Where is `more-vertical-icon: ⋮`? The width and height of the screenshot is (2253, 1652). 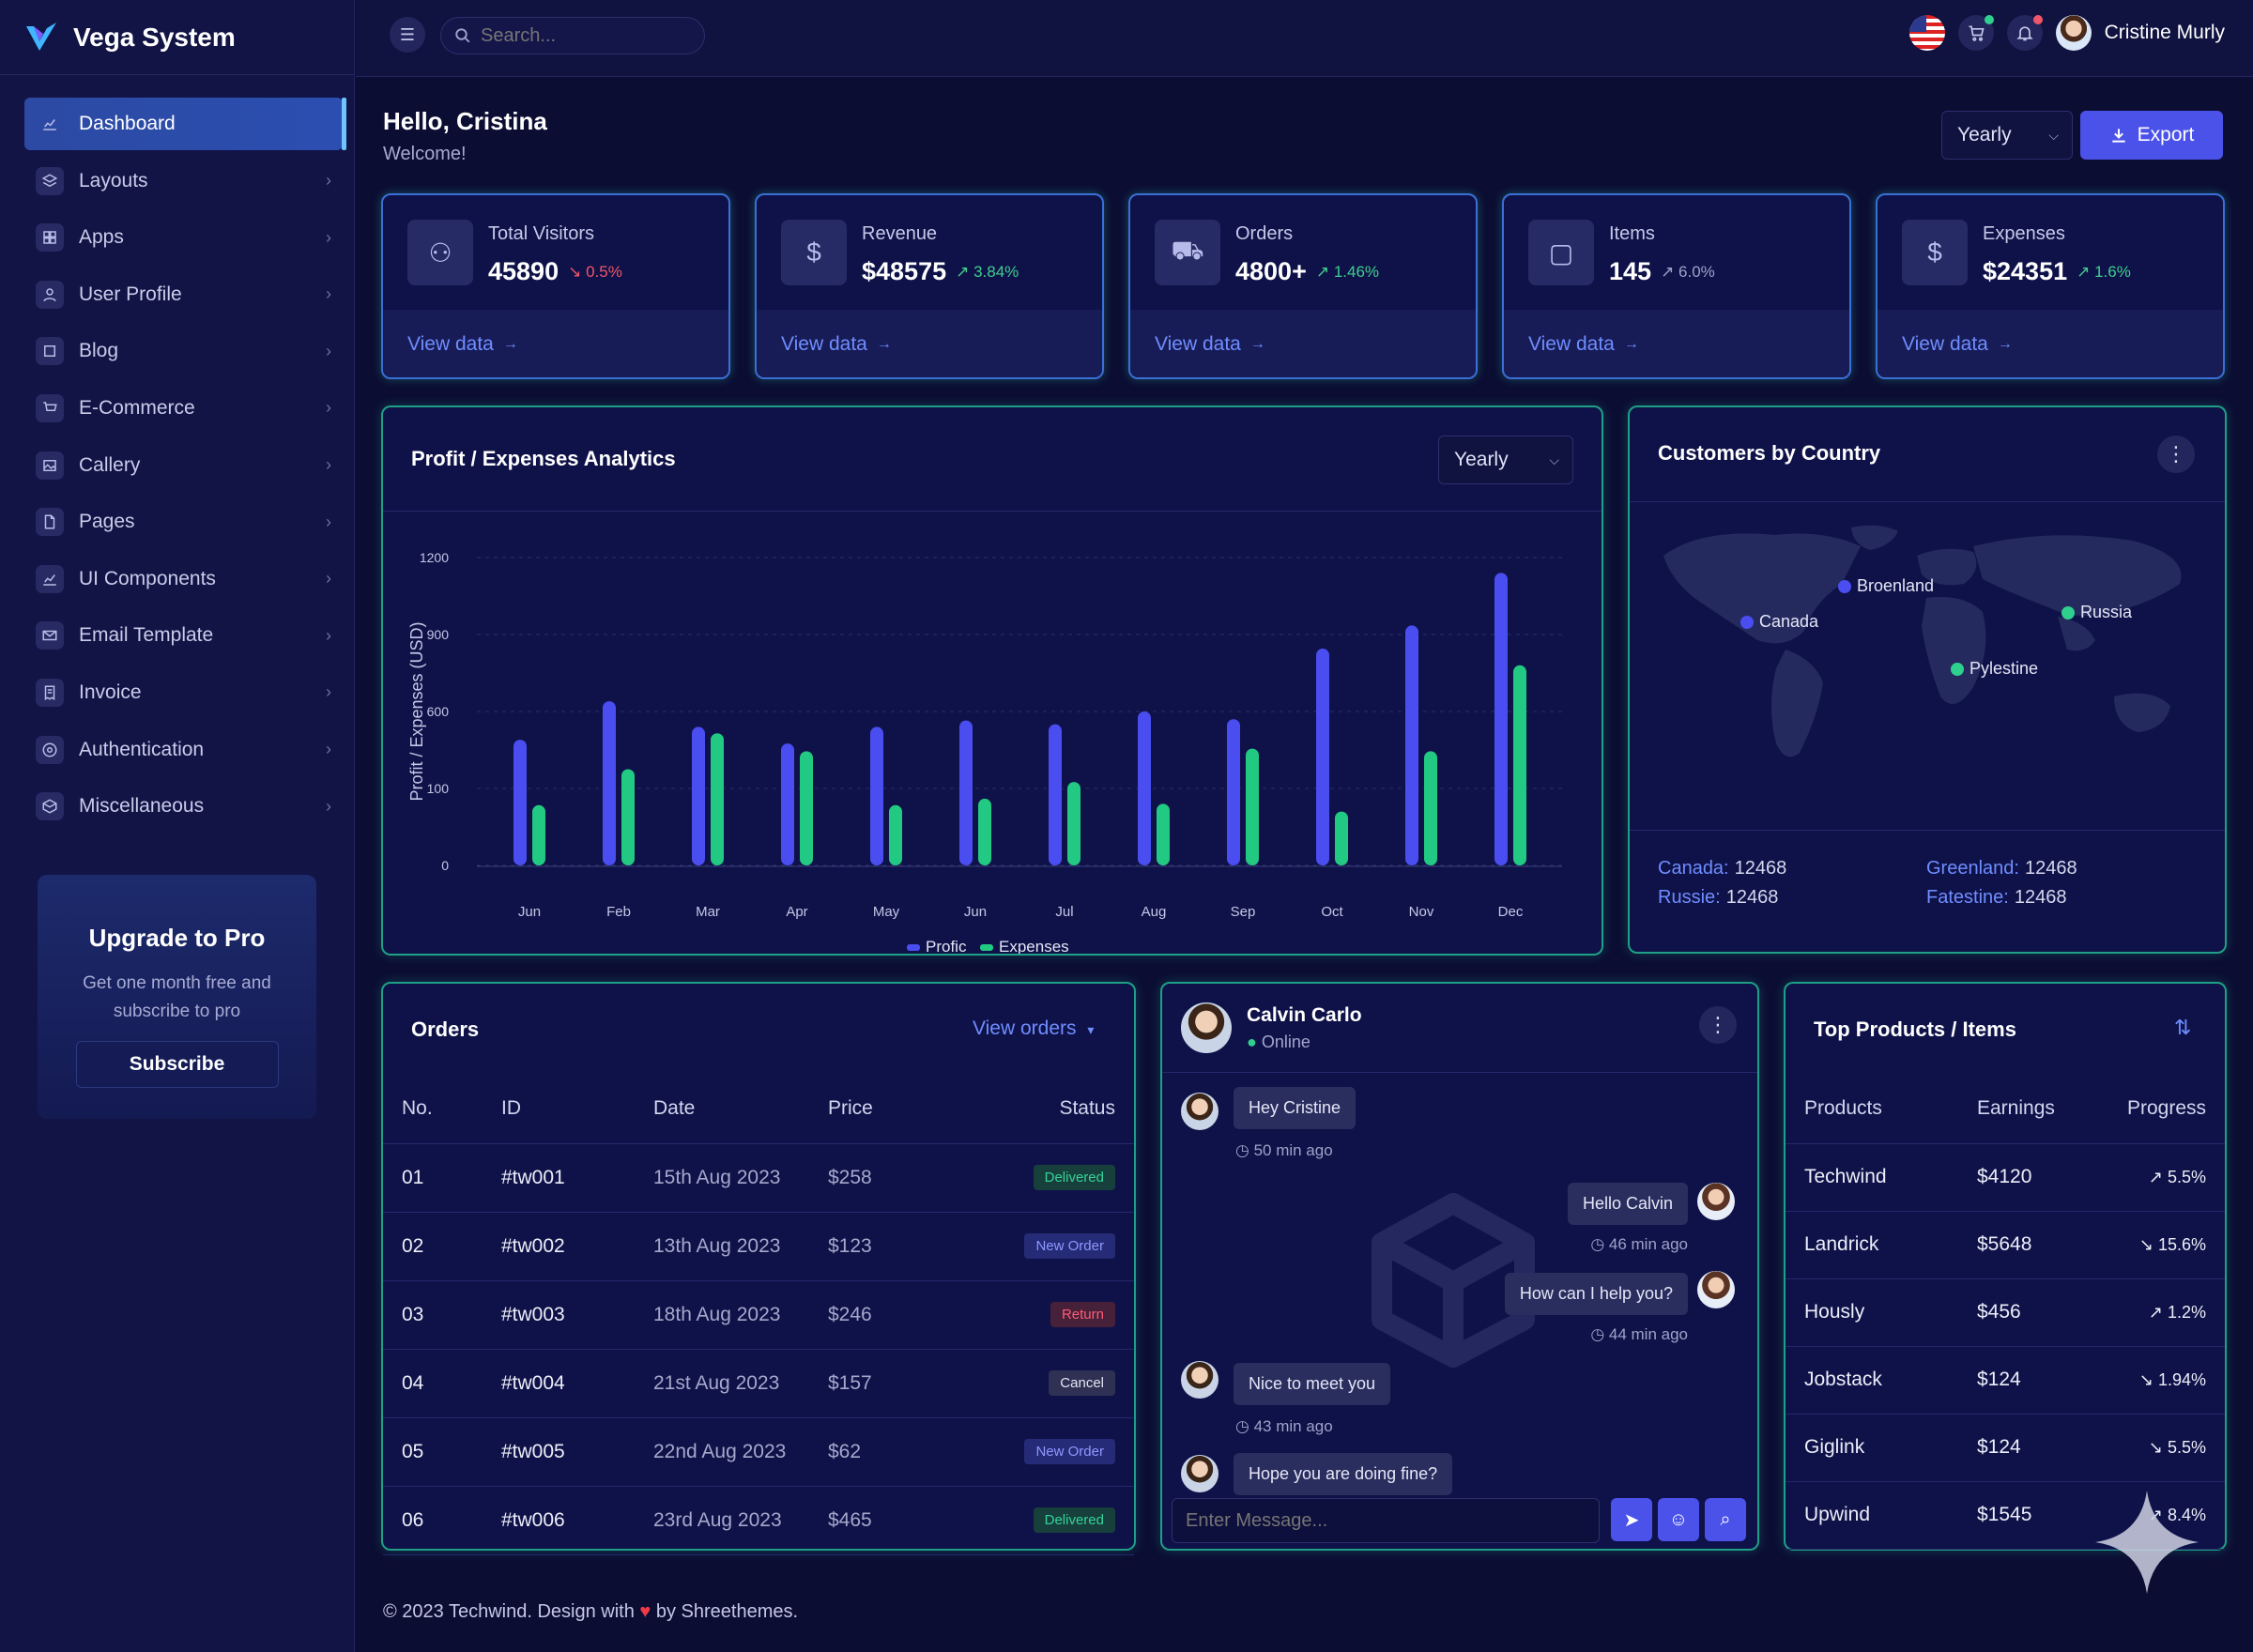
more-vertical-icon: ⋮ is located at coordinates (1718, 1024).